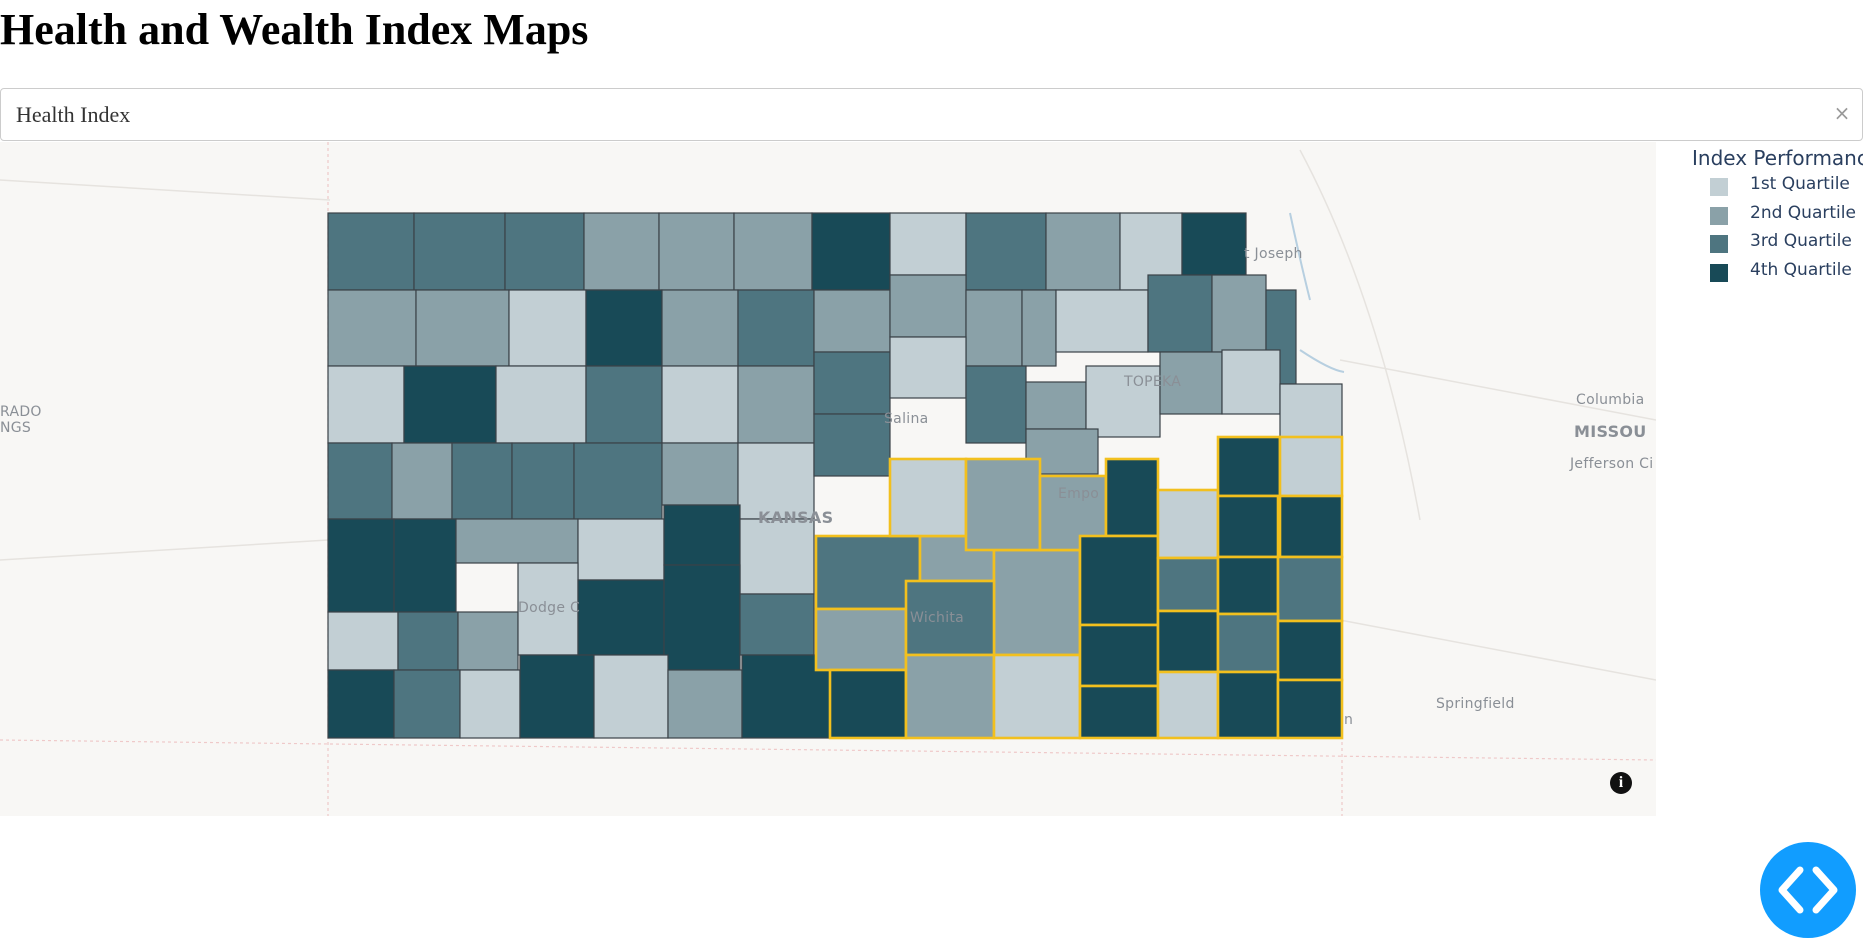 The image size is (1863, 952). What do you see at coordinates (1786, 184) in the screenshot?
I see `legend-item-1st-quartile: 1st Quartile` at bounding box center [1786, 184].